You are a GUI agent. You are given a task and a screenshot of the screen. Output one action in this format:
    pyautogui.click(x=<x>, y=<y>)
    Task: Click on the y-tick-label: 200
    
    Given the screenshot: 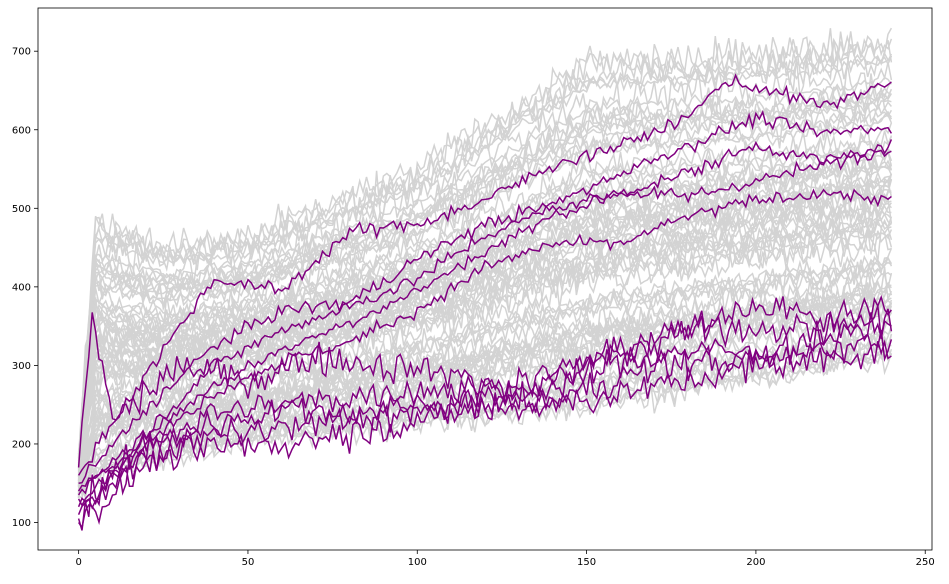 What is the action you would take?
    pyautogui.click(x=21, y=444)
    